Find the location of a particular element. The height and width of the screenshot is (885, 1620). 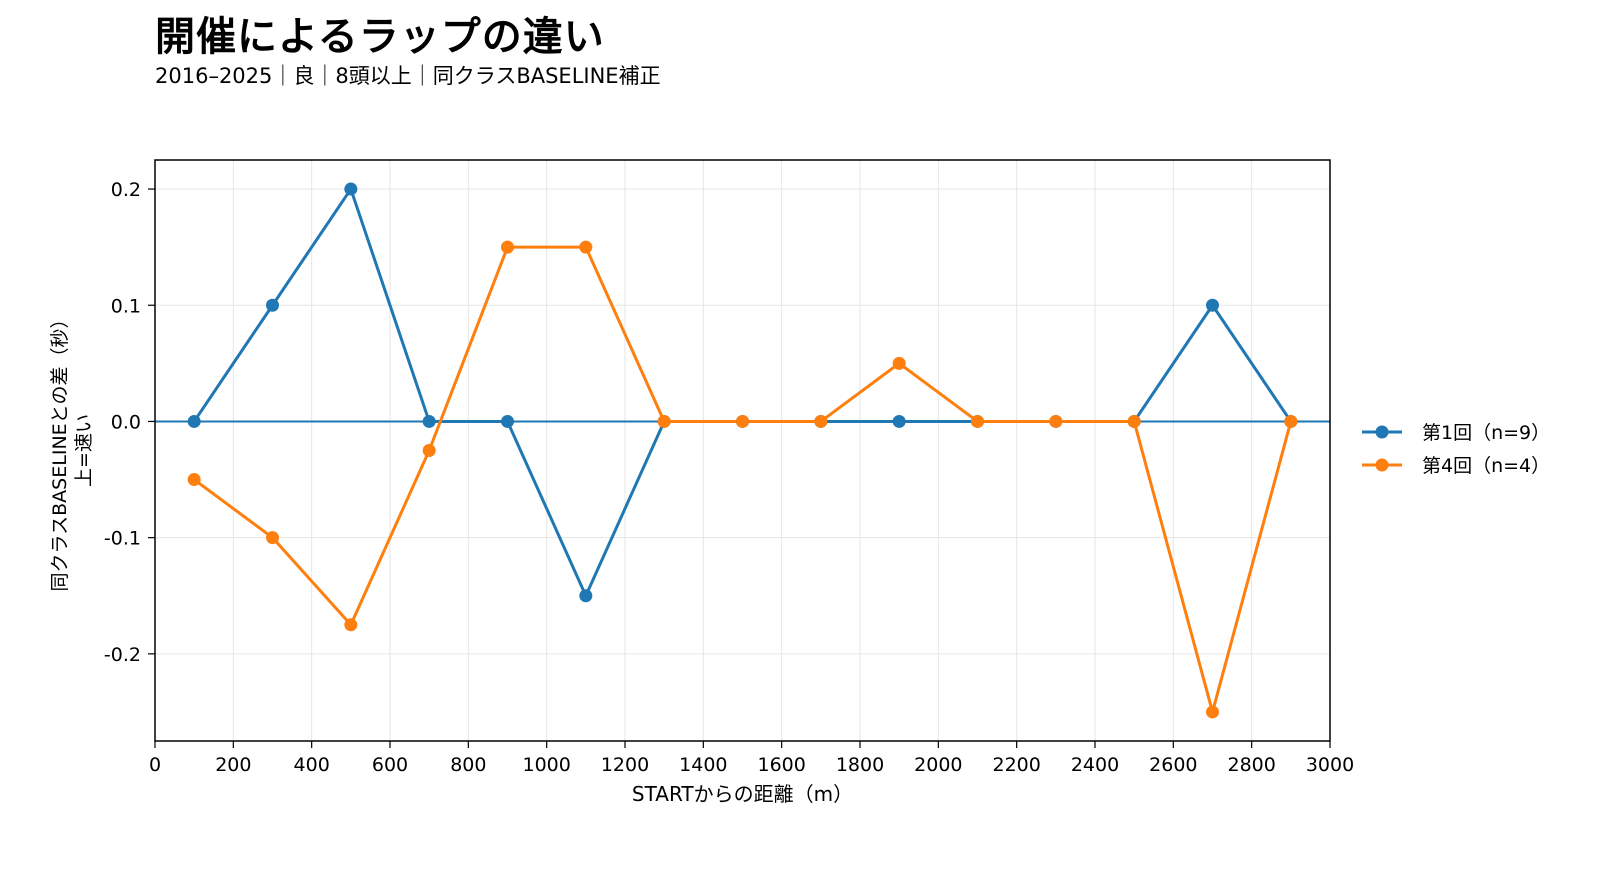

chart-title: 開催によるラップの違い is located at coordinates (380, 37).